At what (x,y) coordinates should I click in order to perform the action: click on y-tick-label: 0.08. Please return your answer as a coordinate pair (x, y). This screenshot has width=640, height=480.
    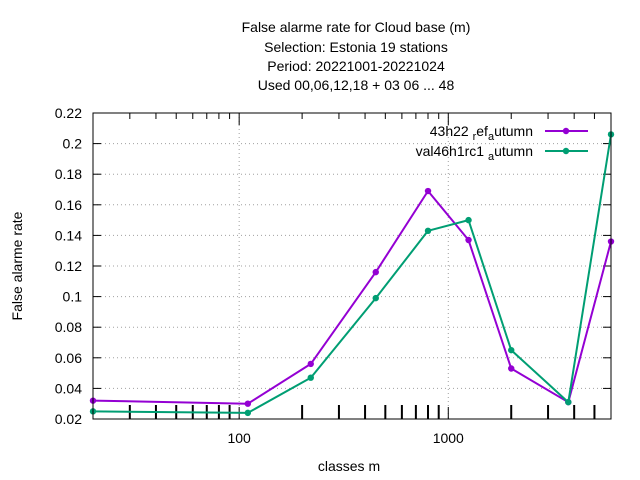
    Looking at the image, I should click on (68, 327).